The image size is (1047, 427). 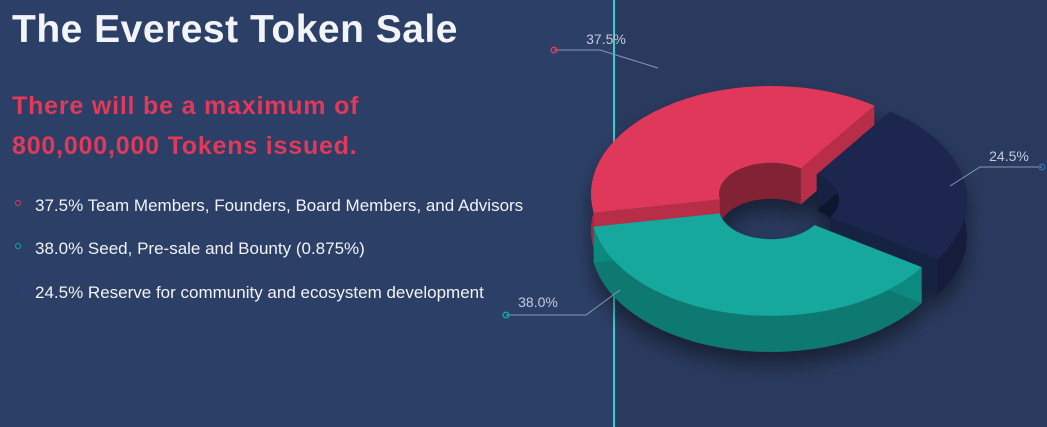 I want to click on data-label-reserve: 24.5%, so click(x=997, y=167).